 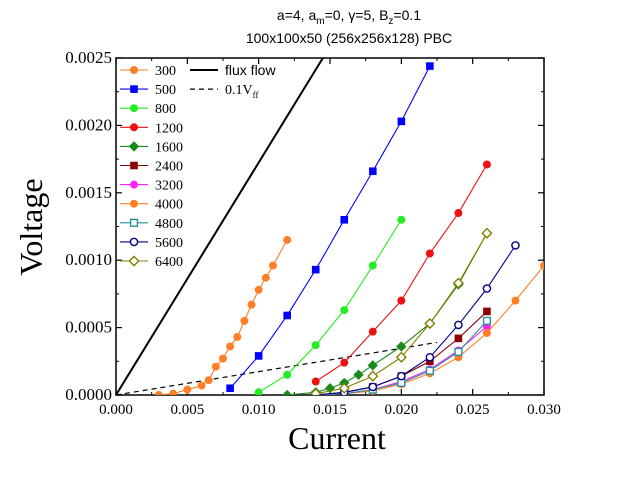 I want to click on legend-item-3200: 3200, so click(x=151, y=186).